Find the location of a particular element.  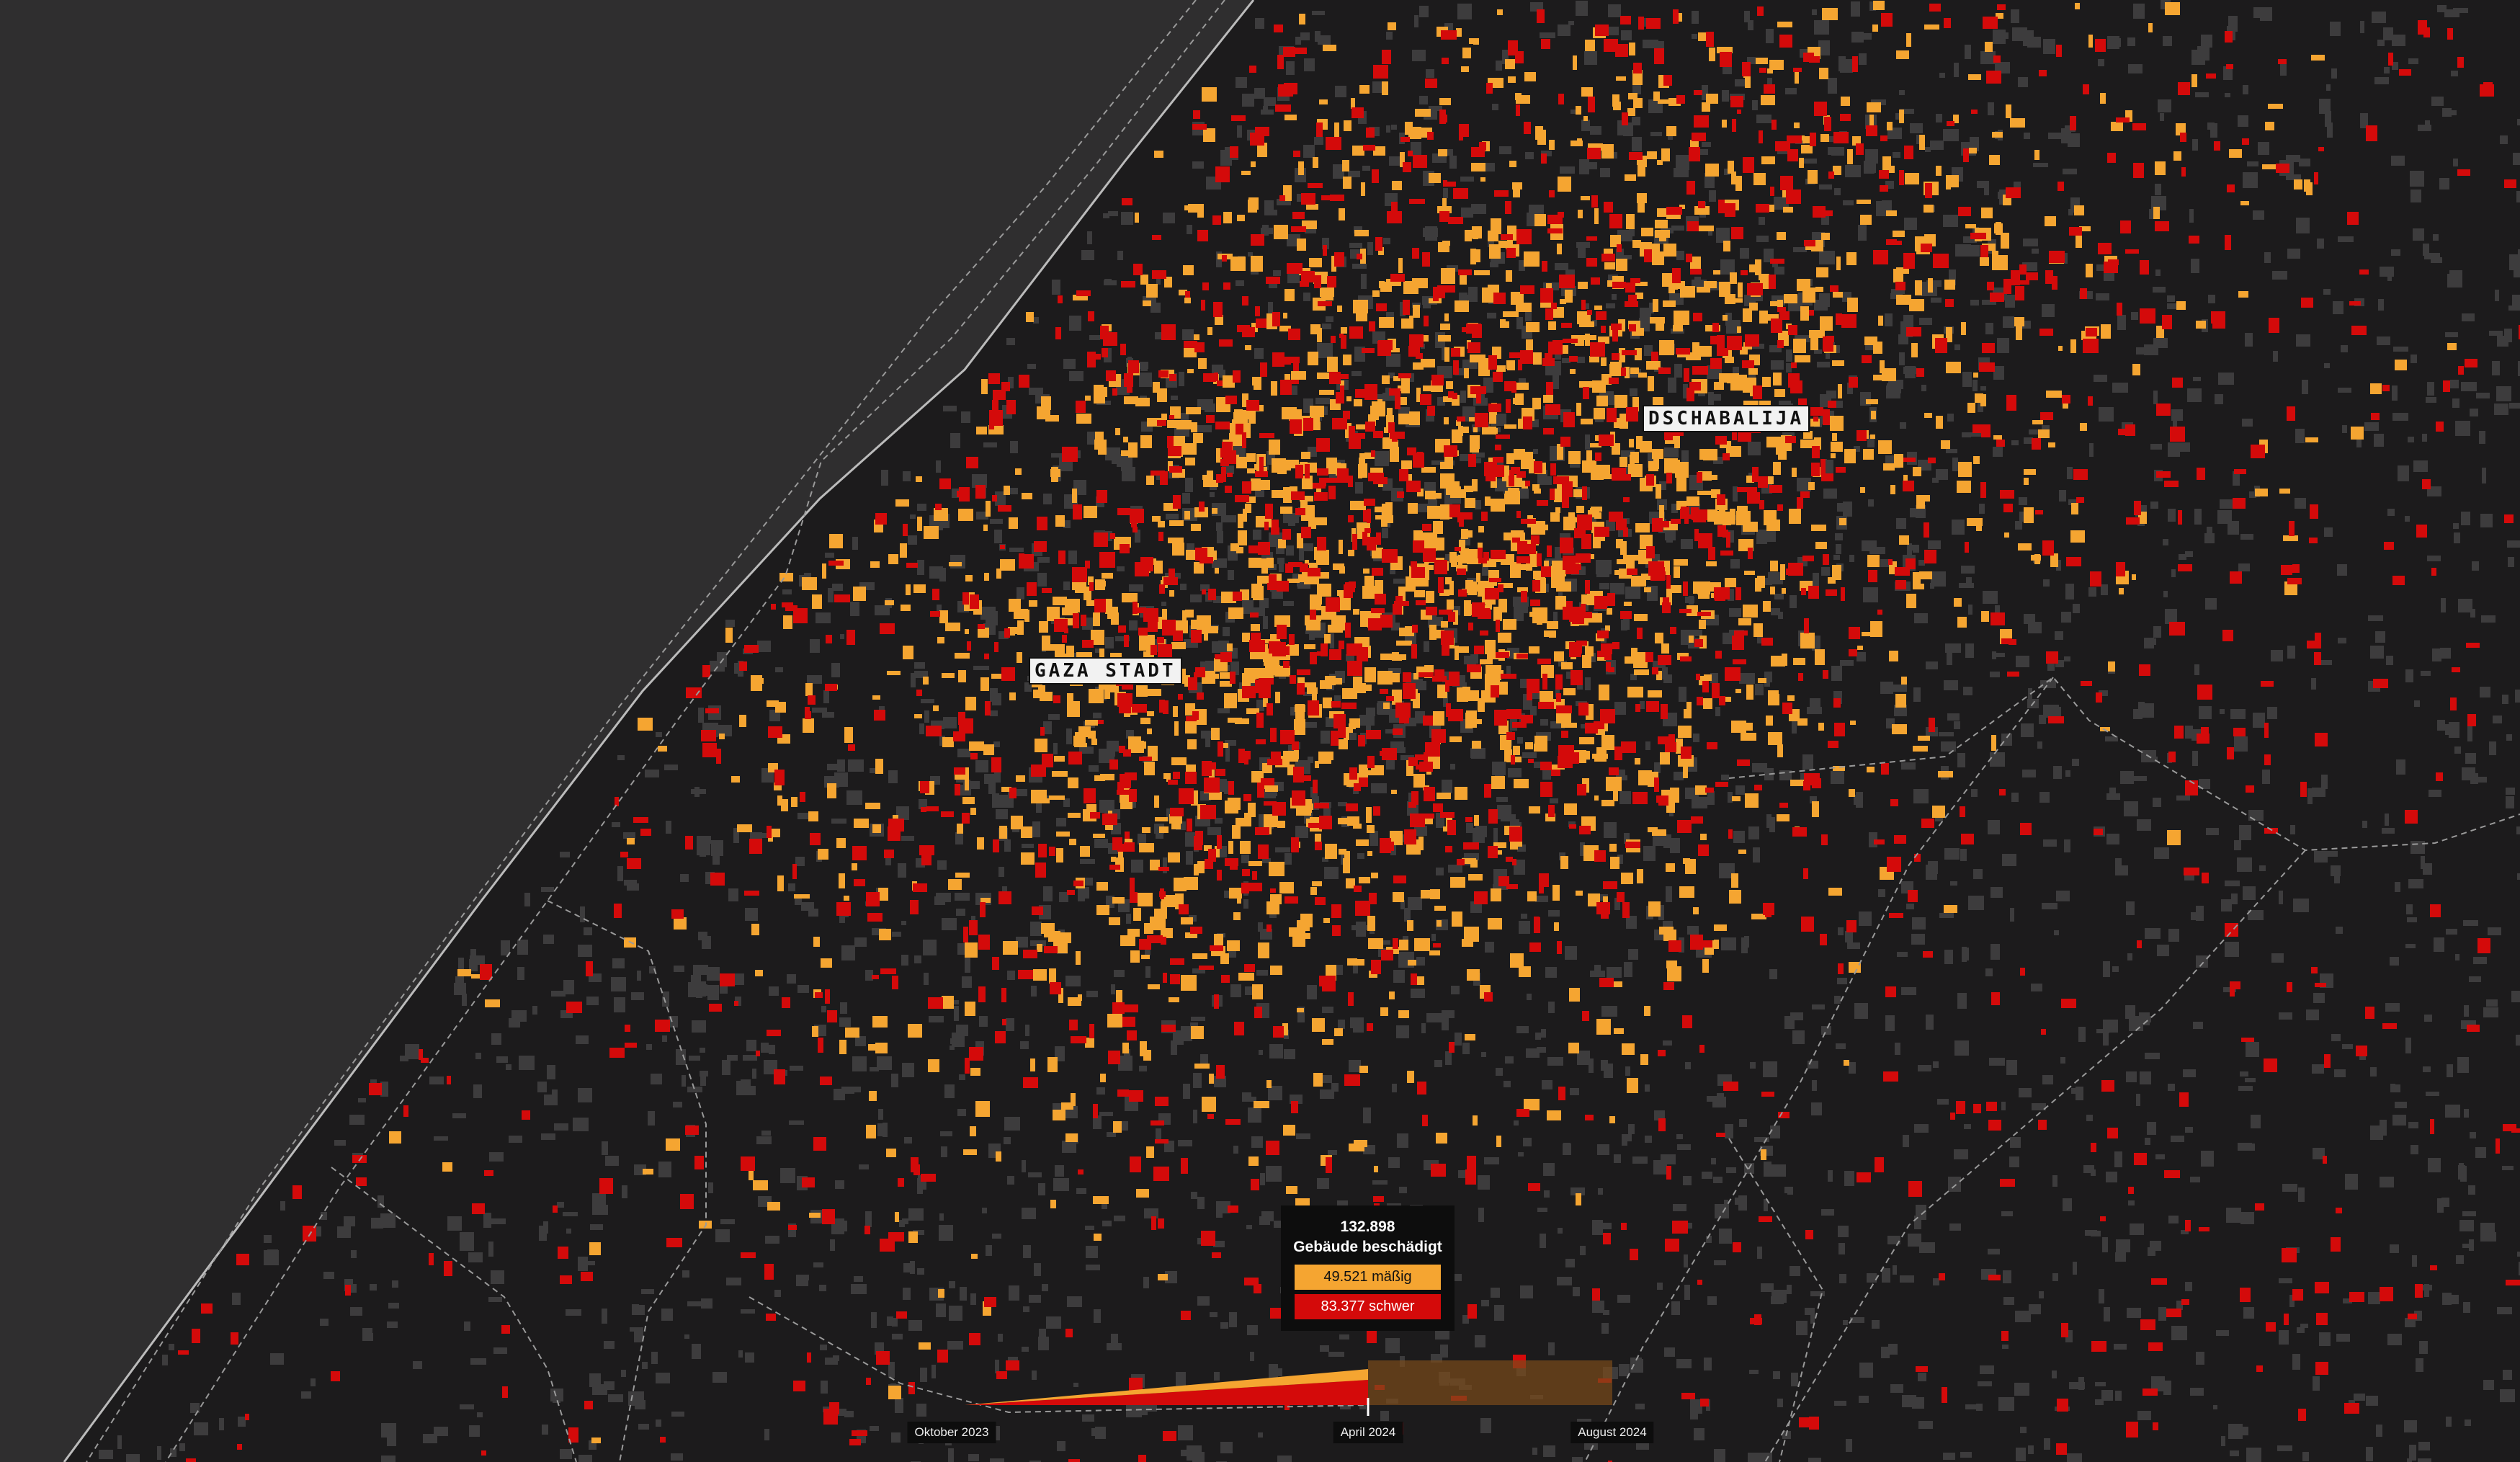

timeline-label: Oktober 2023 is located at coordinates (951, 1432).